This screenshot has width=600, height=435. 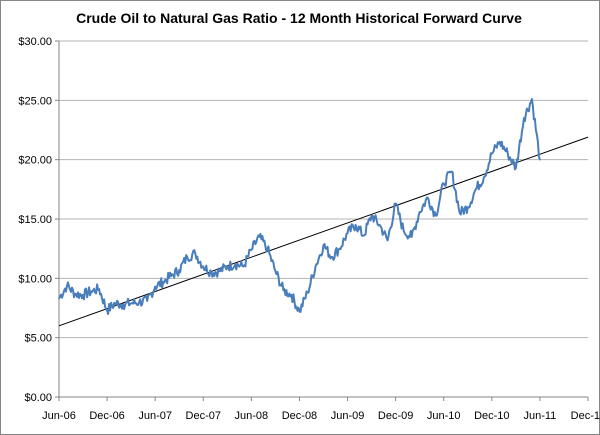 I want to click on x-tick-label: Dec-10, so click(x=491, y=416).